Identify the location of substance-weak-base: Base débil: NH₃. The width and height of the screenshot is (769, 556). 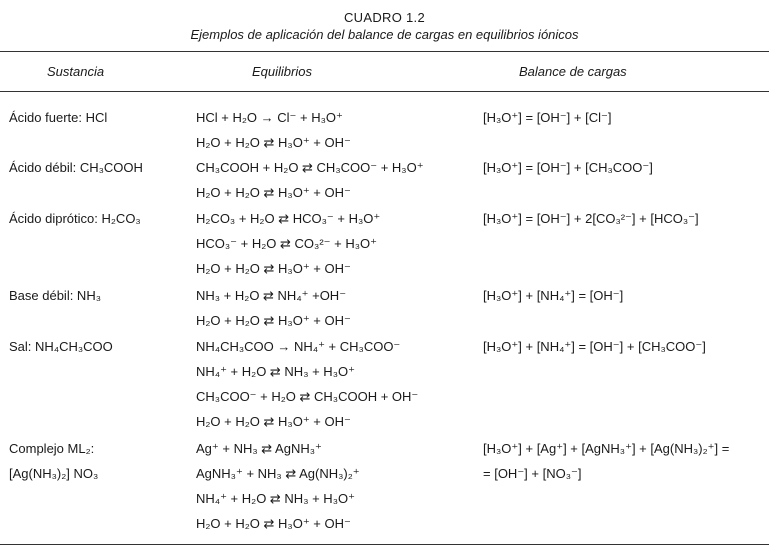
(55, 295).